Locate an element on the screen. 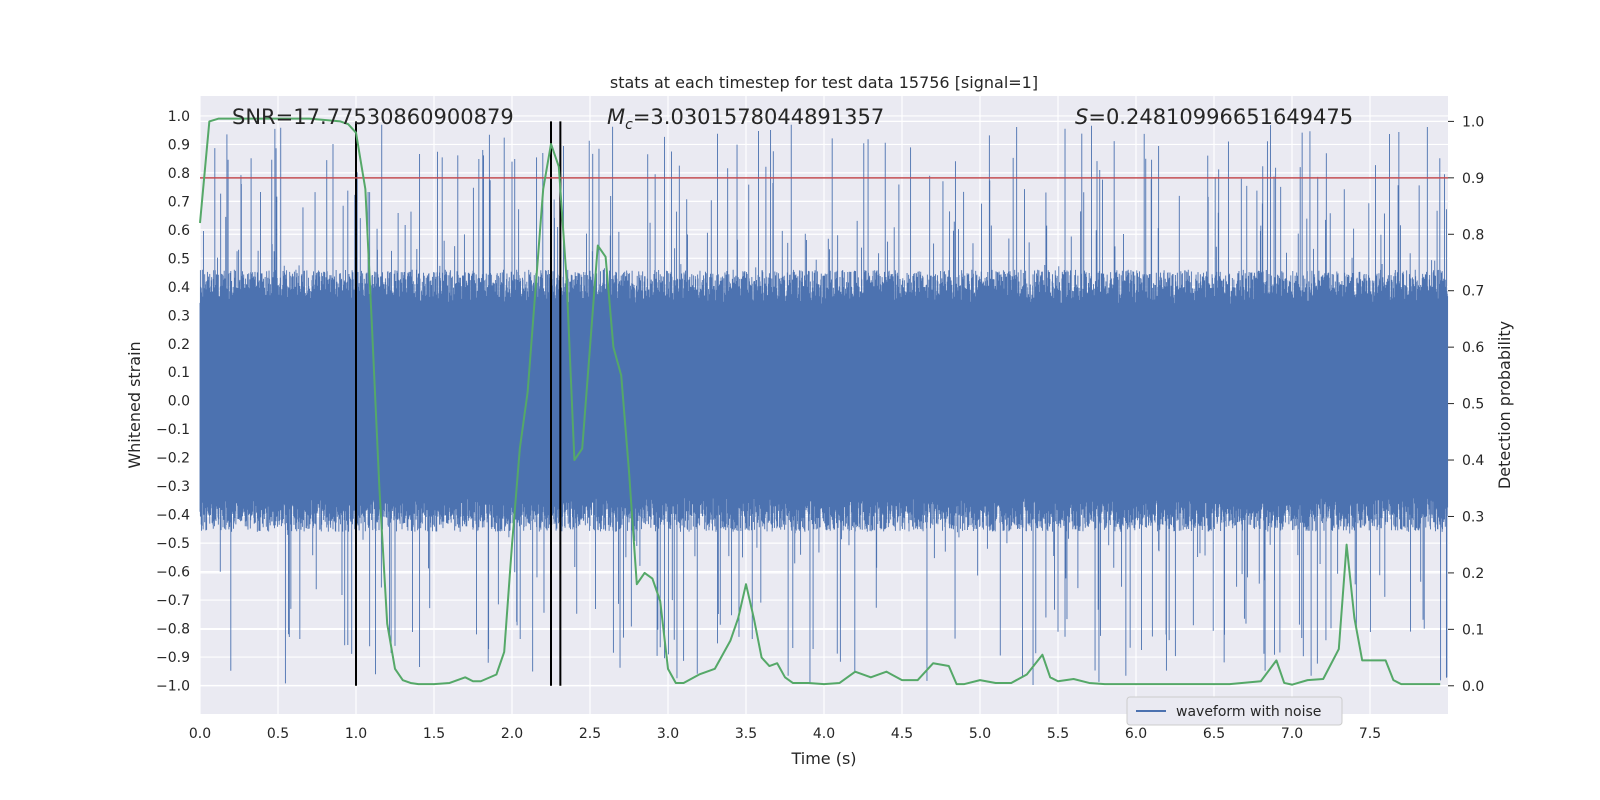  y-left-tick-label: −0.2 is located at coordinates (173, 459).